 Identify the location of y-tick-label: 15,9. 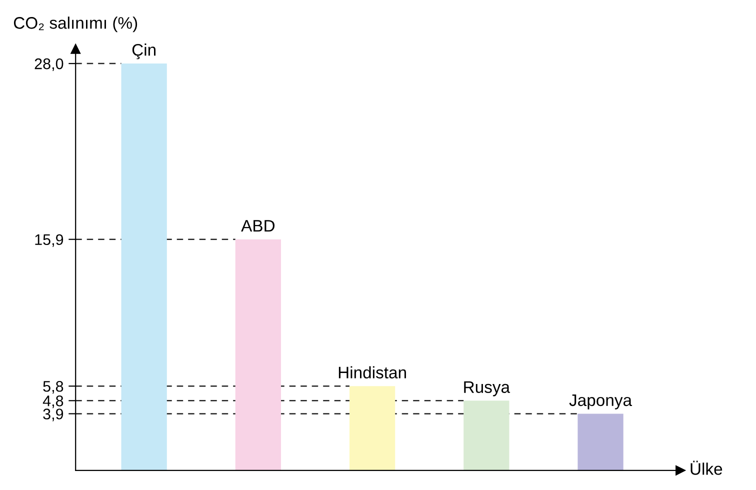
(49, 240).